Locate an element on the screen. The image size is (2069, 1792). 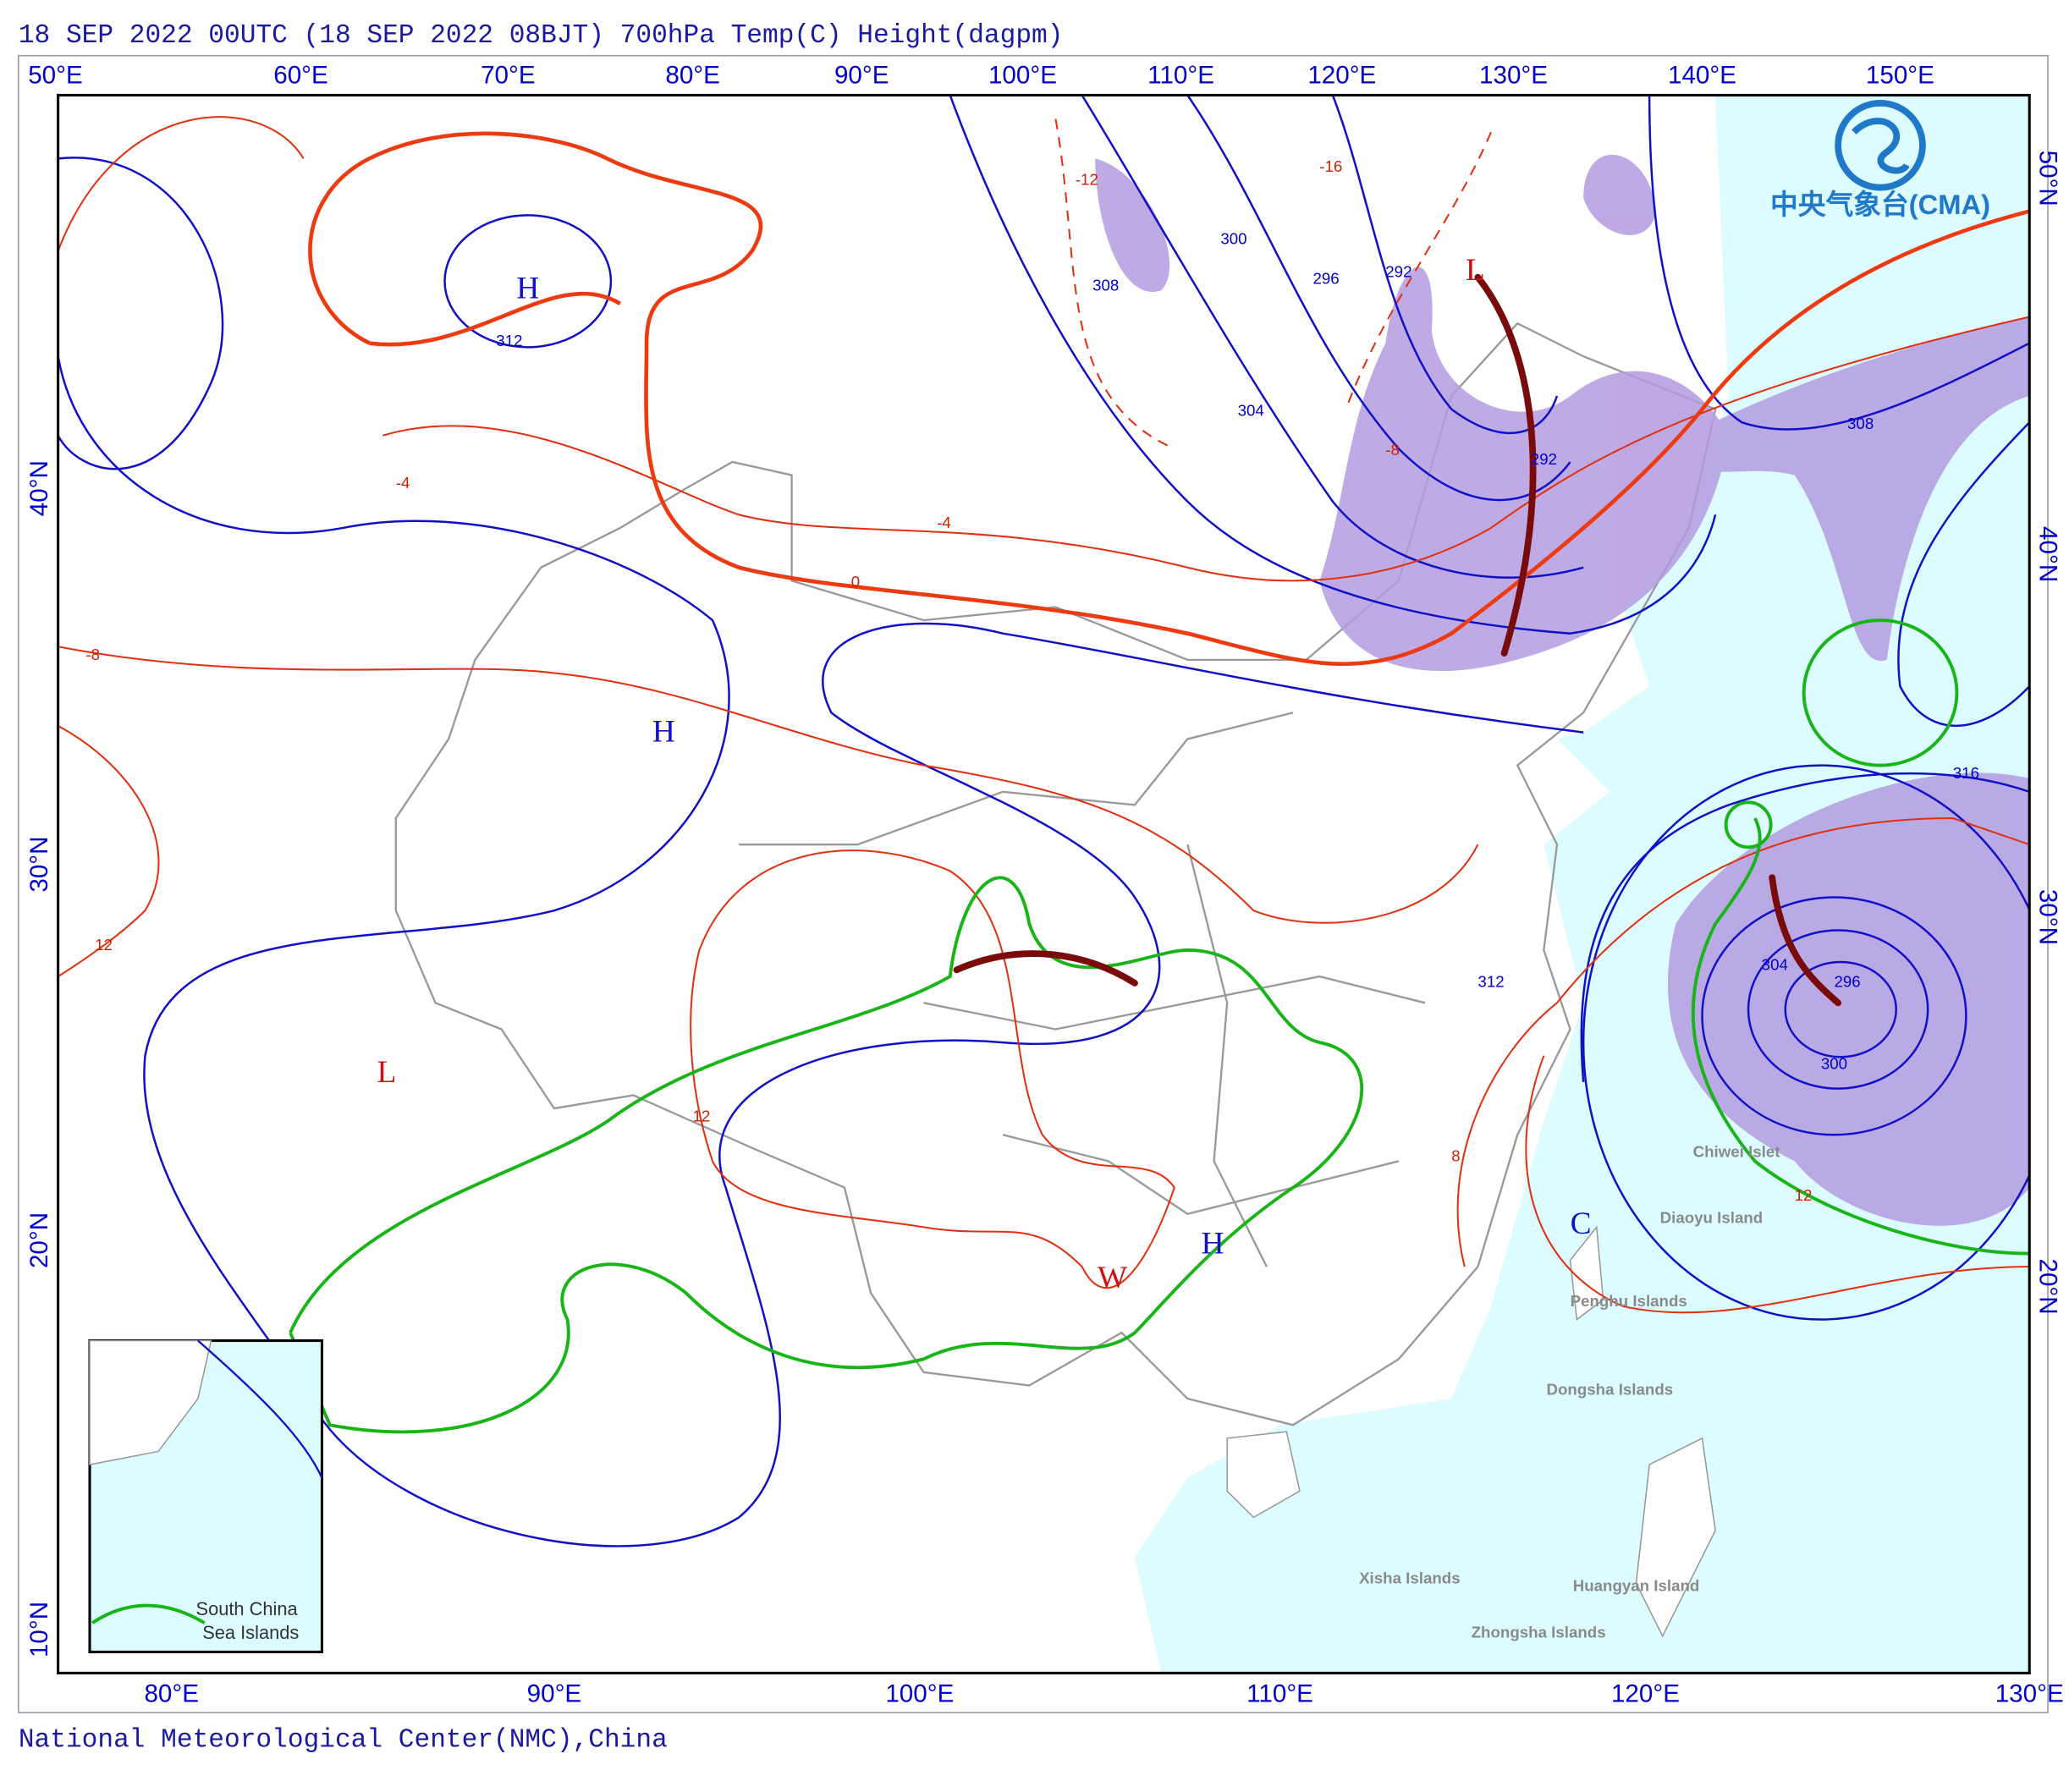
lon-label: 140°E is located at coordinates (1702, 75).